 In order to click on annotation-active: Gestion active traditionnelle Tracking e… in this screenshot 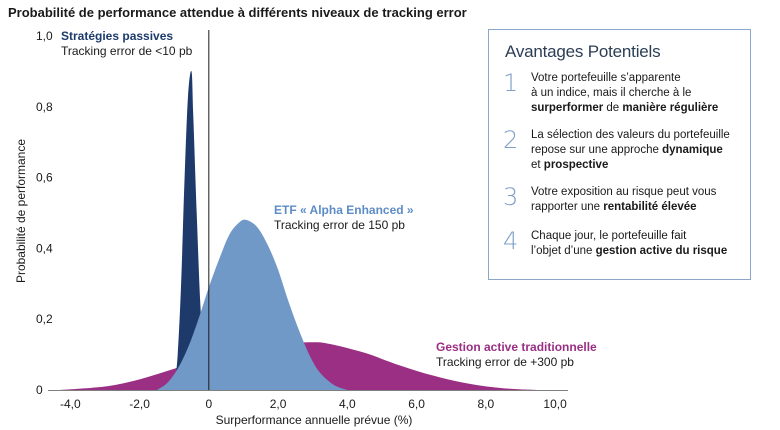, I will do `click(516, 355)`.